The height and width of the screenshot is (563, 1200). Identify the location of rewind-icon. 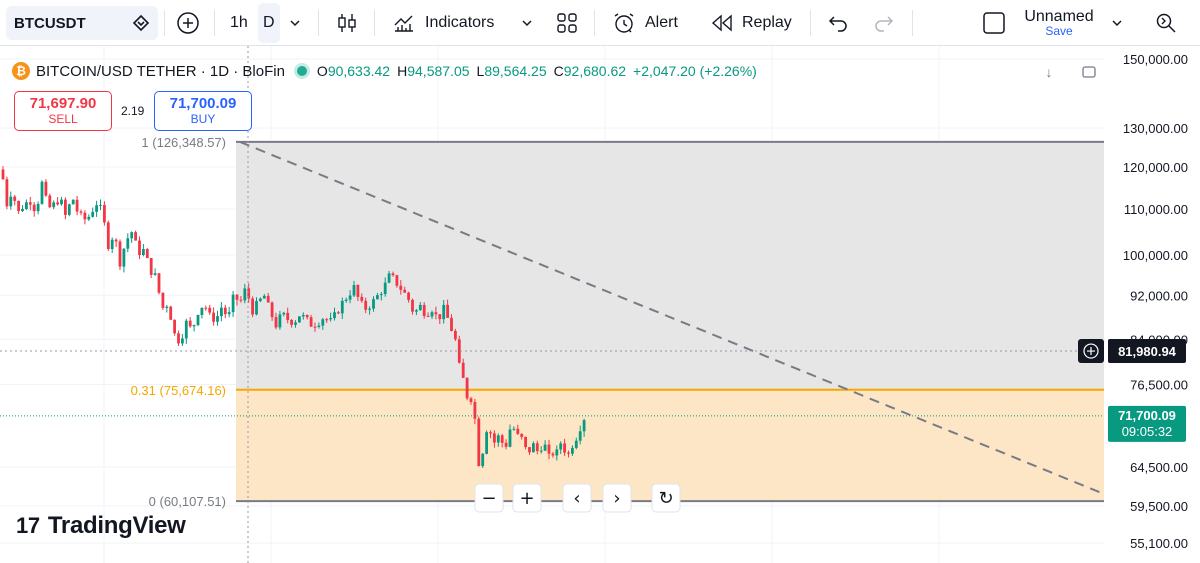
(721, 23).